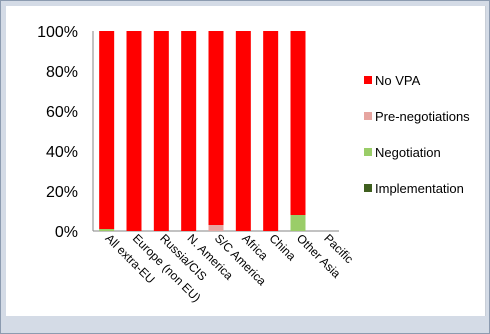 The image size is (490, 334). I want to click on legend-item: Pre-negotiations, so click(417, 116).